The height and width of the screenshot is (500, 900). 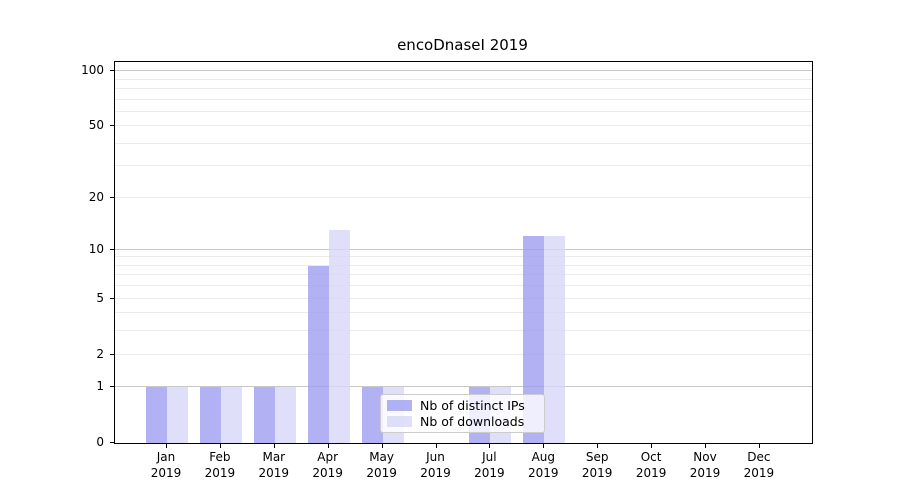 What do you see at coordinates (472, 422) in the screenshot?
I see `legend-label-downloads: Nb of downloads` at bounding box center [472, 422].